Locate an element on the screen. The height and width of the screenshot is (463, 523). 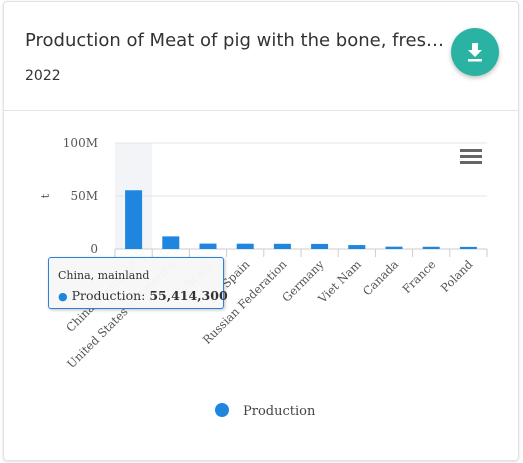
tooltip: China, mainland ● Production: 55,414,300 is located at coordinates (138, 283).